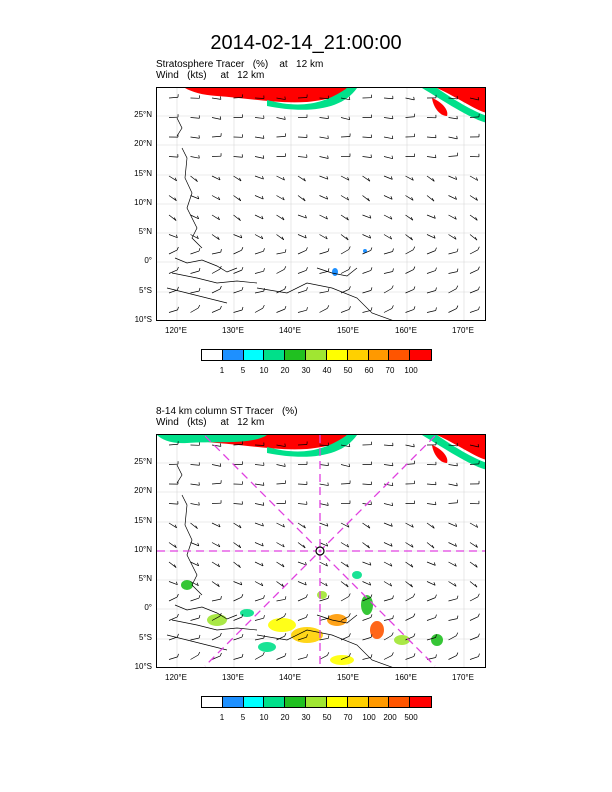 The height and width of the screenshot is (792, 612). I want to click on panel2-colorbar, so click(316, 702).